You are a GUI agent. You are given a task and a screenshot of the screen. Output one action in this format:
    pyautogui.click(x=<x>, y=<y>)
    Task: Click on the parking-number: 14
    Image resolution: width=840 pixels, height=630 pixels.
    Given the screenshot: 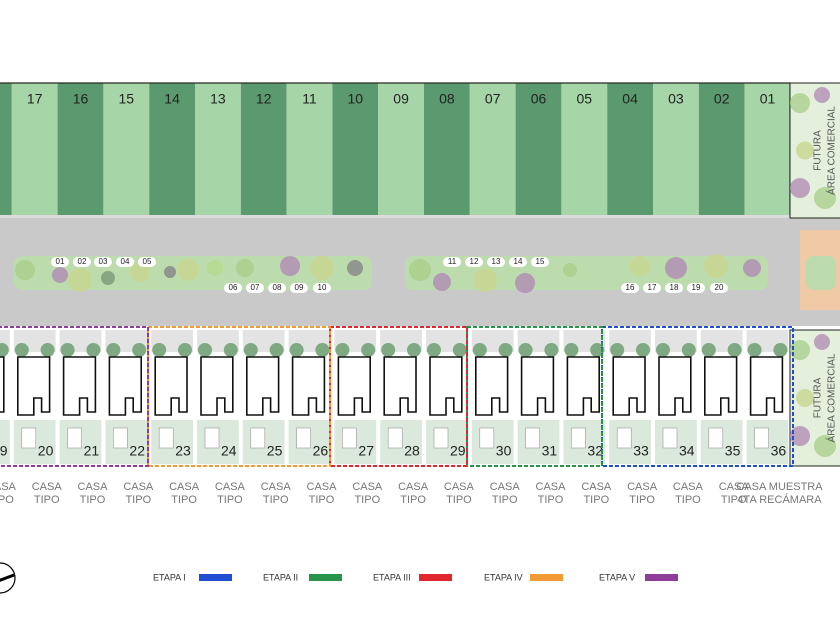 What is the action you would take?
    pyautogui.click(x=518, y=261)
    